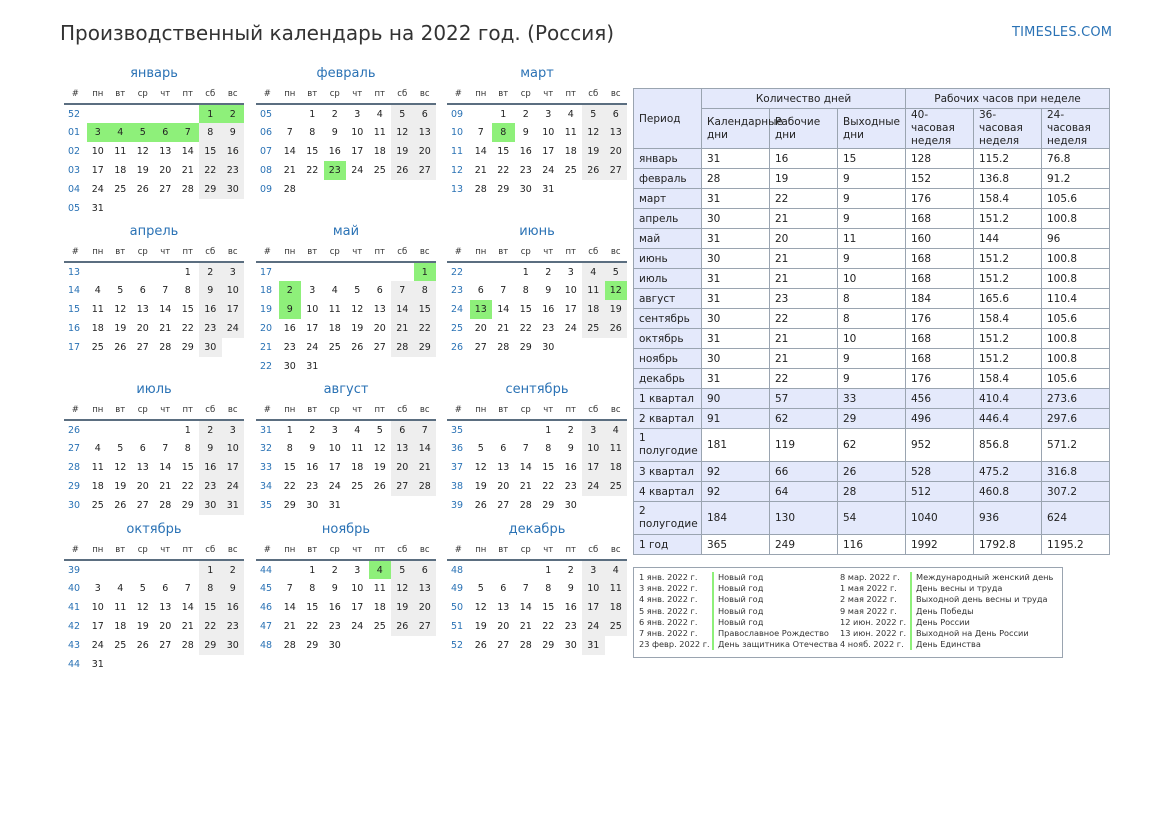 This screenshot has height=827, width=1169. Describe the element at coordinates (357, 132) in the screenshot. I see `day-cell: 10` at that location.